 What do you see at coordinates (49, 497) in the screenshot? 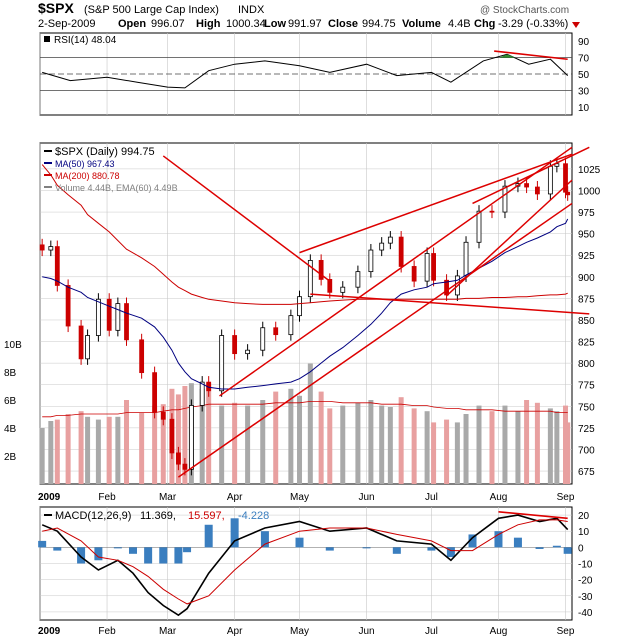
I see `x-label: 2009` at bounding box center [49, 497].